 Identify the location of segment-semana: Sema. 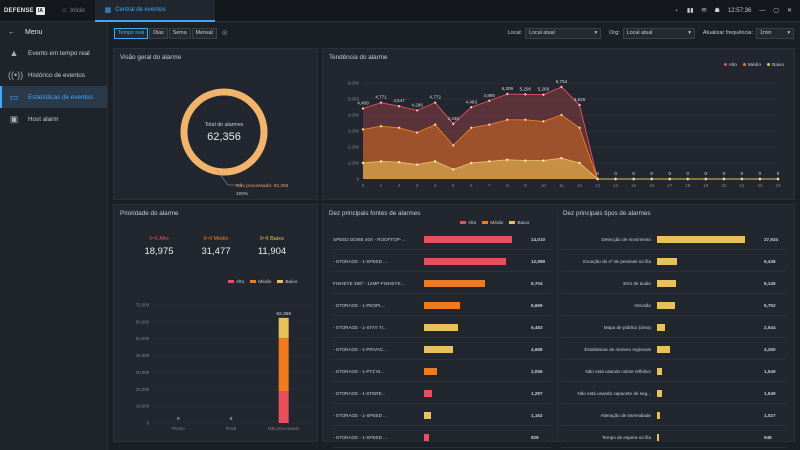
(179, 33).